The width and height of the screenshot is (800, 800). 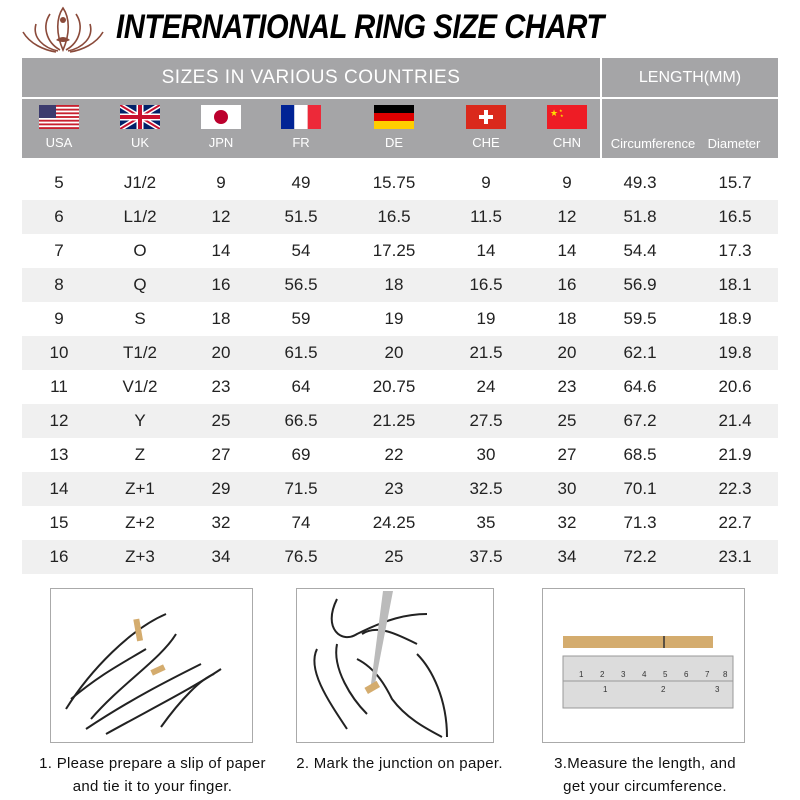 What do you see at coordinates (152, 763) in the screenshot?
I see `step1-line1: 1. Please prepare a slip of paper` at bounding box center [152, 763].